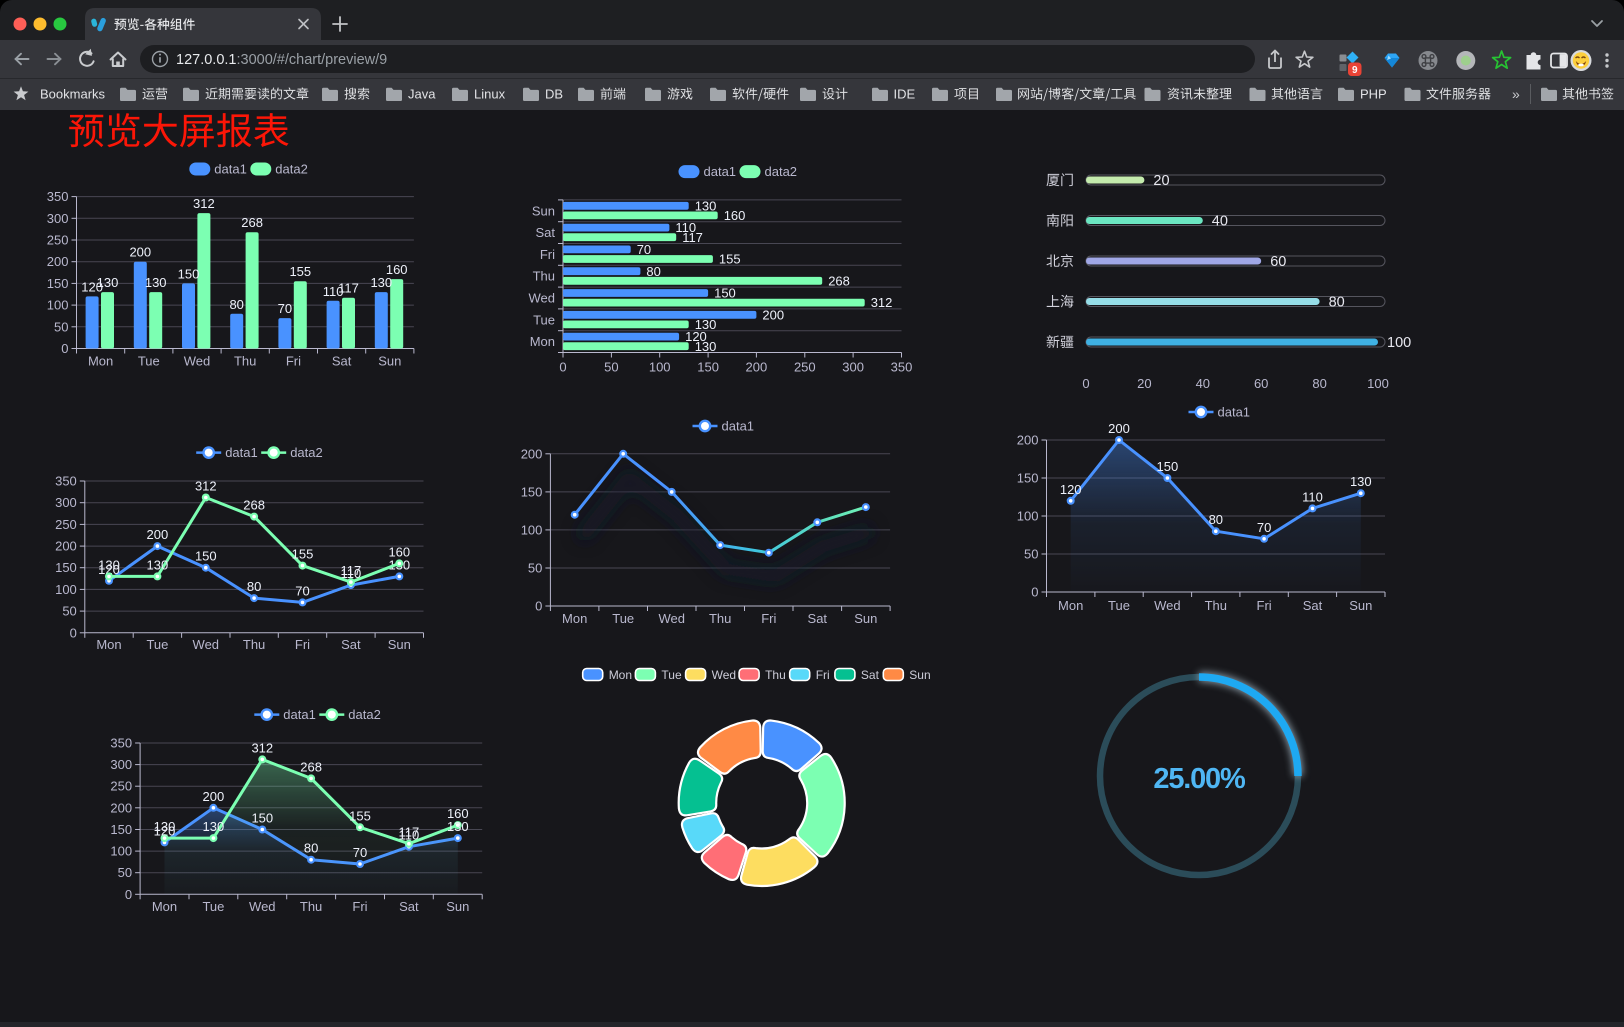  What do you see at coordinates (1261, 383) in the screenshot?
I see `svg-text: 60` at bounding box center [1261, 383].